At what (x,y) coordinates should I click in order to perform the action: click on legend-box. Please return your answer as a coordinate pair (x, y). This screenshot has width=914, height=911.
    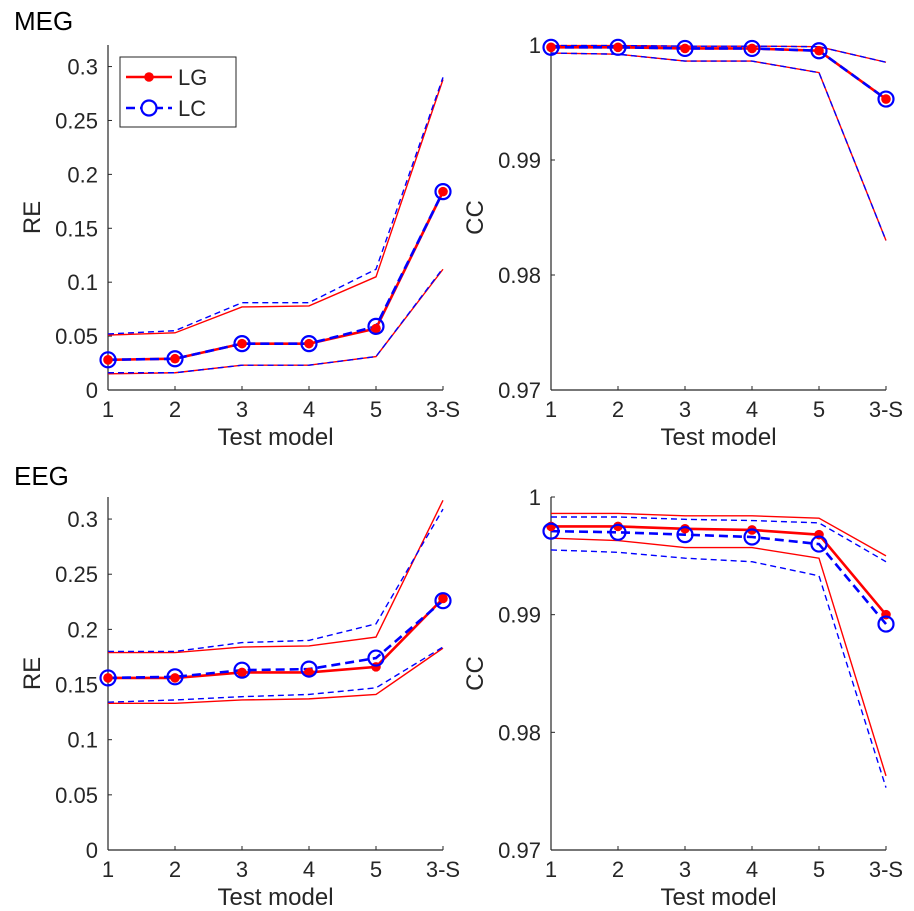
    Looking at the image, I should click on (178, 92).